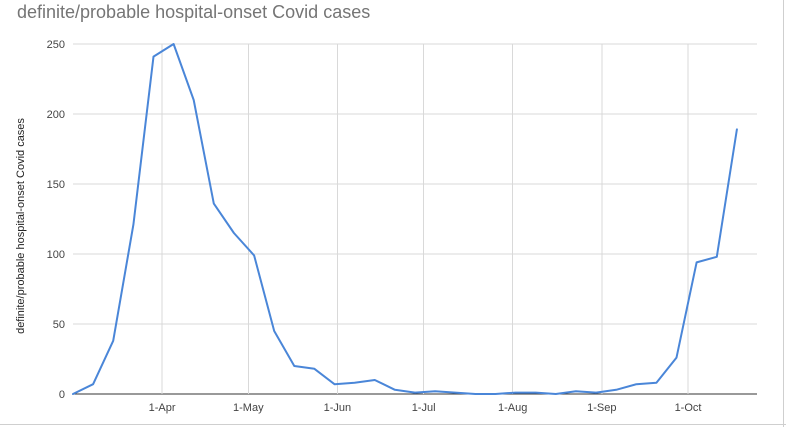 Image resolution: width=786 pixels, height=427 pixels. I want to click on frame-border-bottom, so click(393, 424).